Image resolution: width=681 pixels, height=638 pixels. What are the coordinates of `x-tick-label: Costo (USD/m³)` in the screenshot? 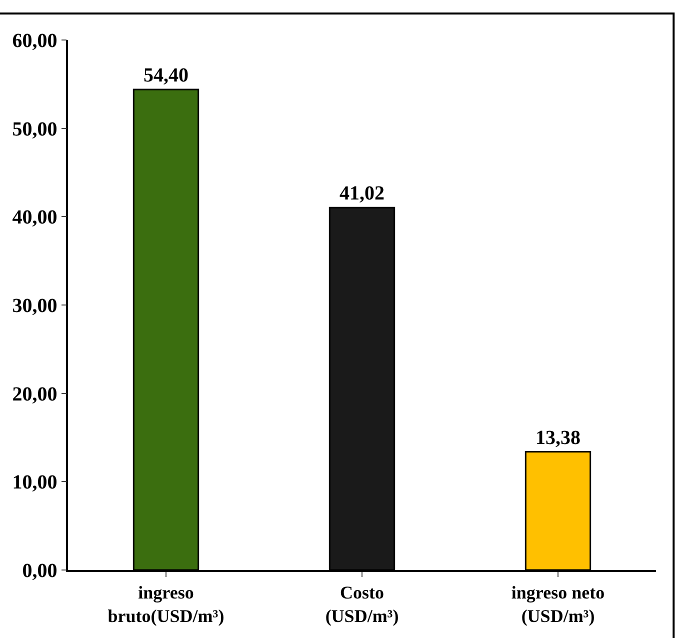 It's located at (362, 604).